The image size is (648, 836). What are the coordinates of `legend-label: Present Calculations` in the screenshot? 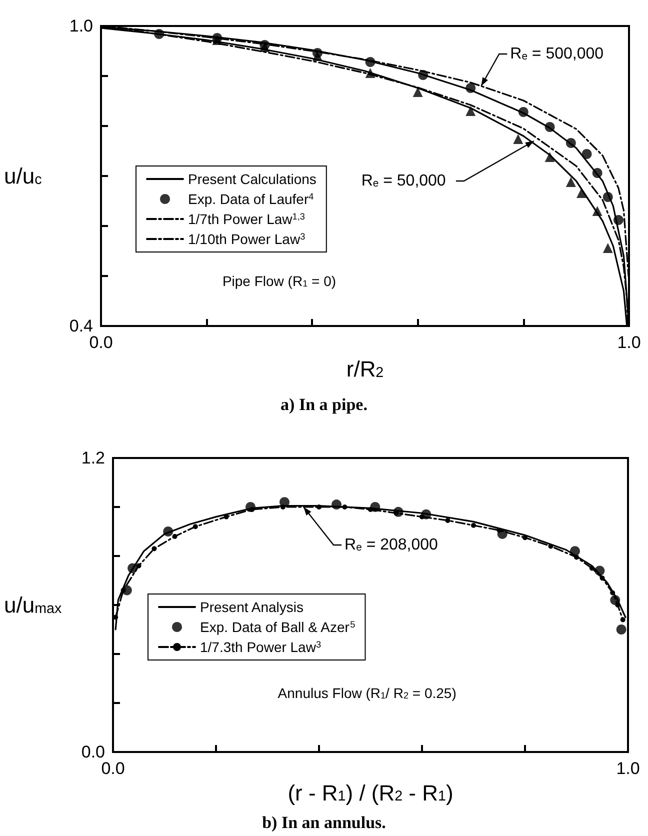 It's located at (252, 179).